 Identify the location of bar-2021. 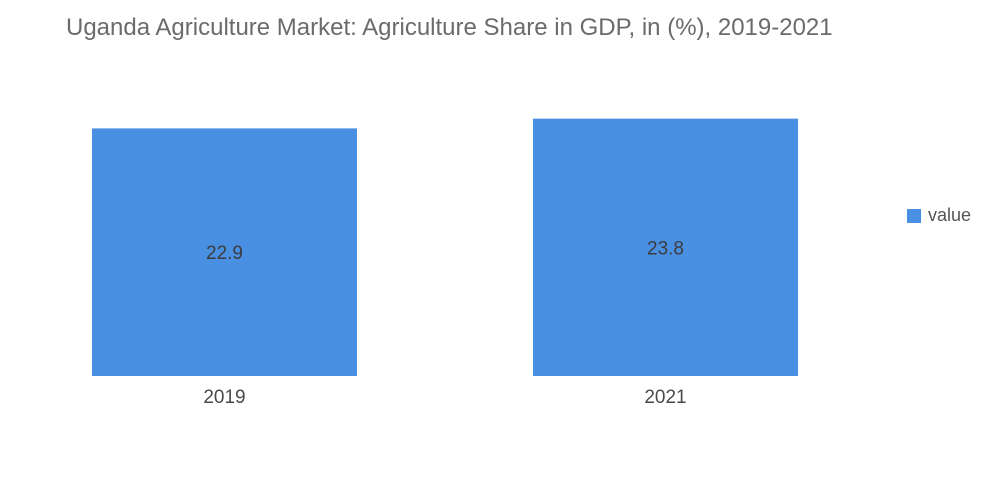
(665, 247).